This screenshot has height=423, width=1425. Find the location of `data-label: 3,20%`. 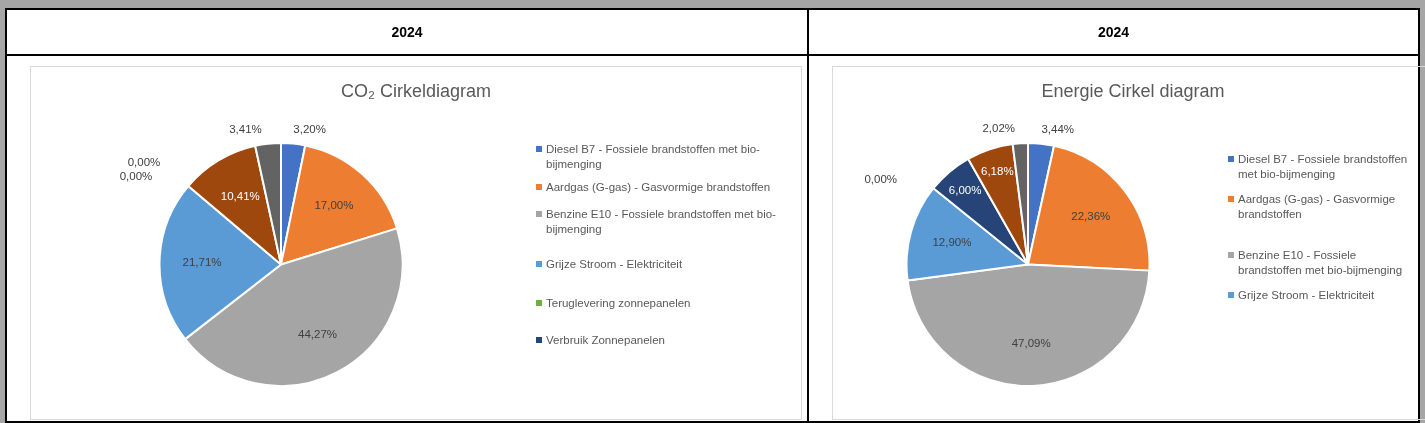

data-label: 3,20% is located at coordinates (309, 128).